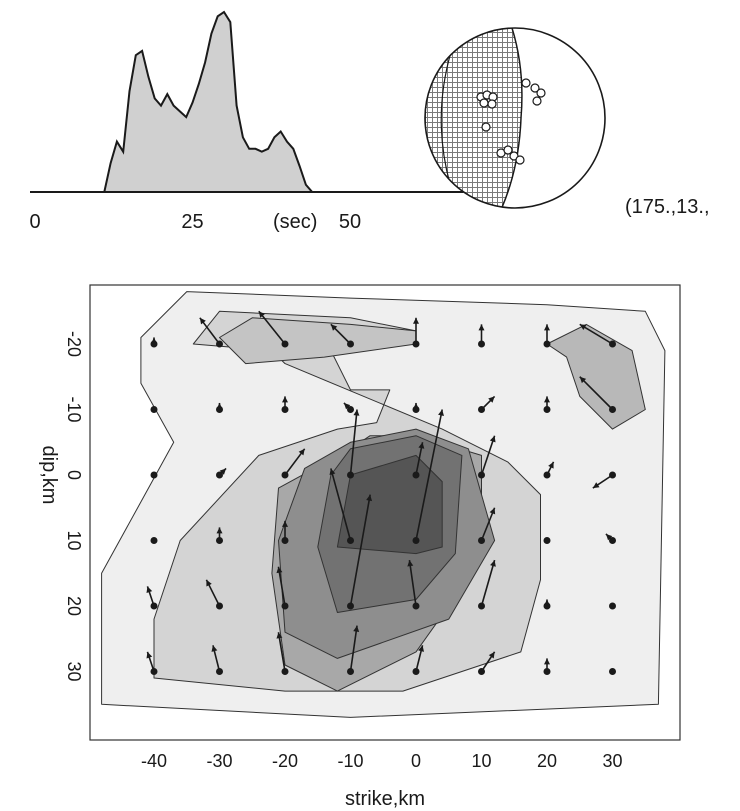 Image resolution: width=740 pixels, height=811 pixels. Describe the element at coordinates (416, 761) in the screenshot. I see `x-tick-label: 0` at that location.